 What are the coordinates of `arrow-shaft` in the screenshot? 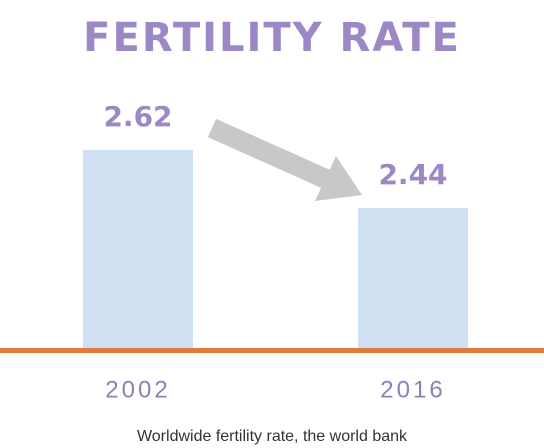 It's located at (270, 154).